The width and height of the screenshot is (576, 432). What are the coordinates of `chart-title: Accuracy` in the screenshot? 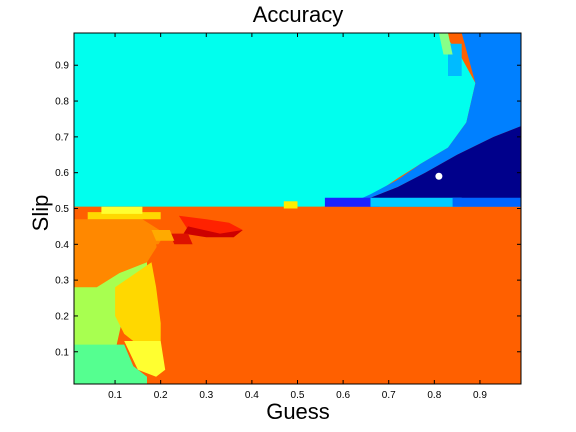 It's located at (298, 14).